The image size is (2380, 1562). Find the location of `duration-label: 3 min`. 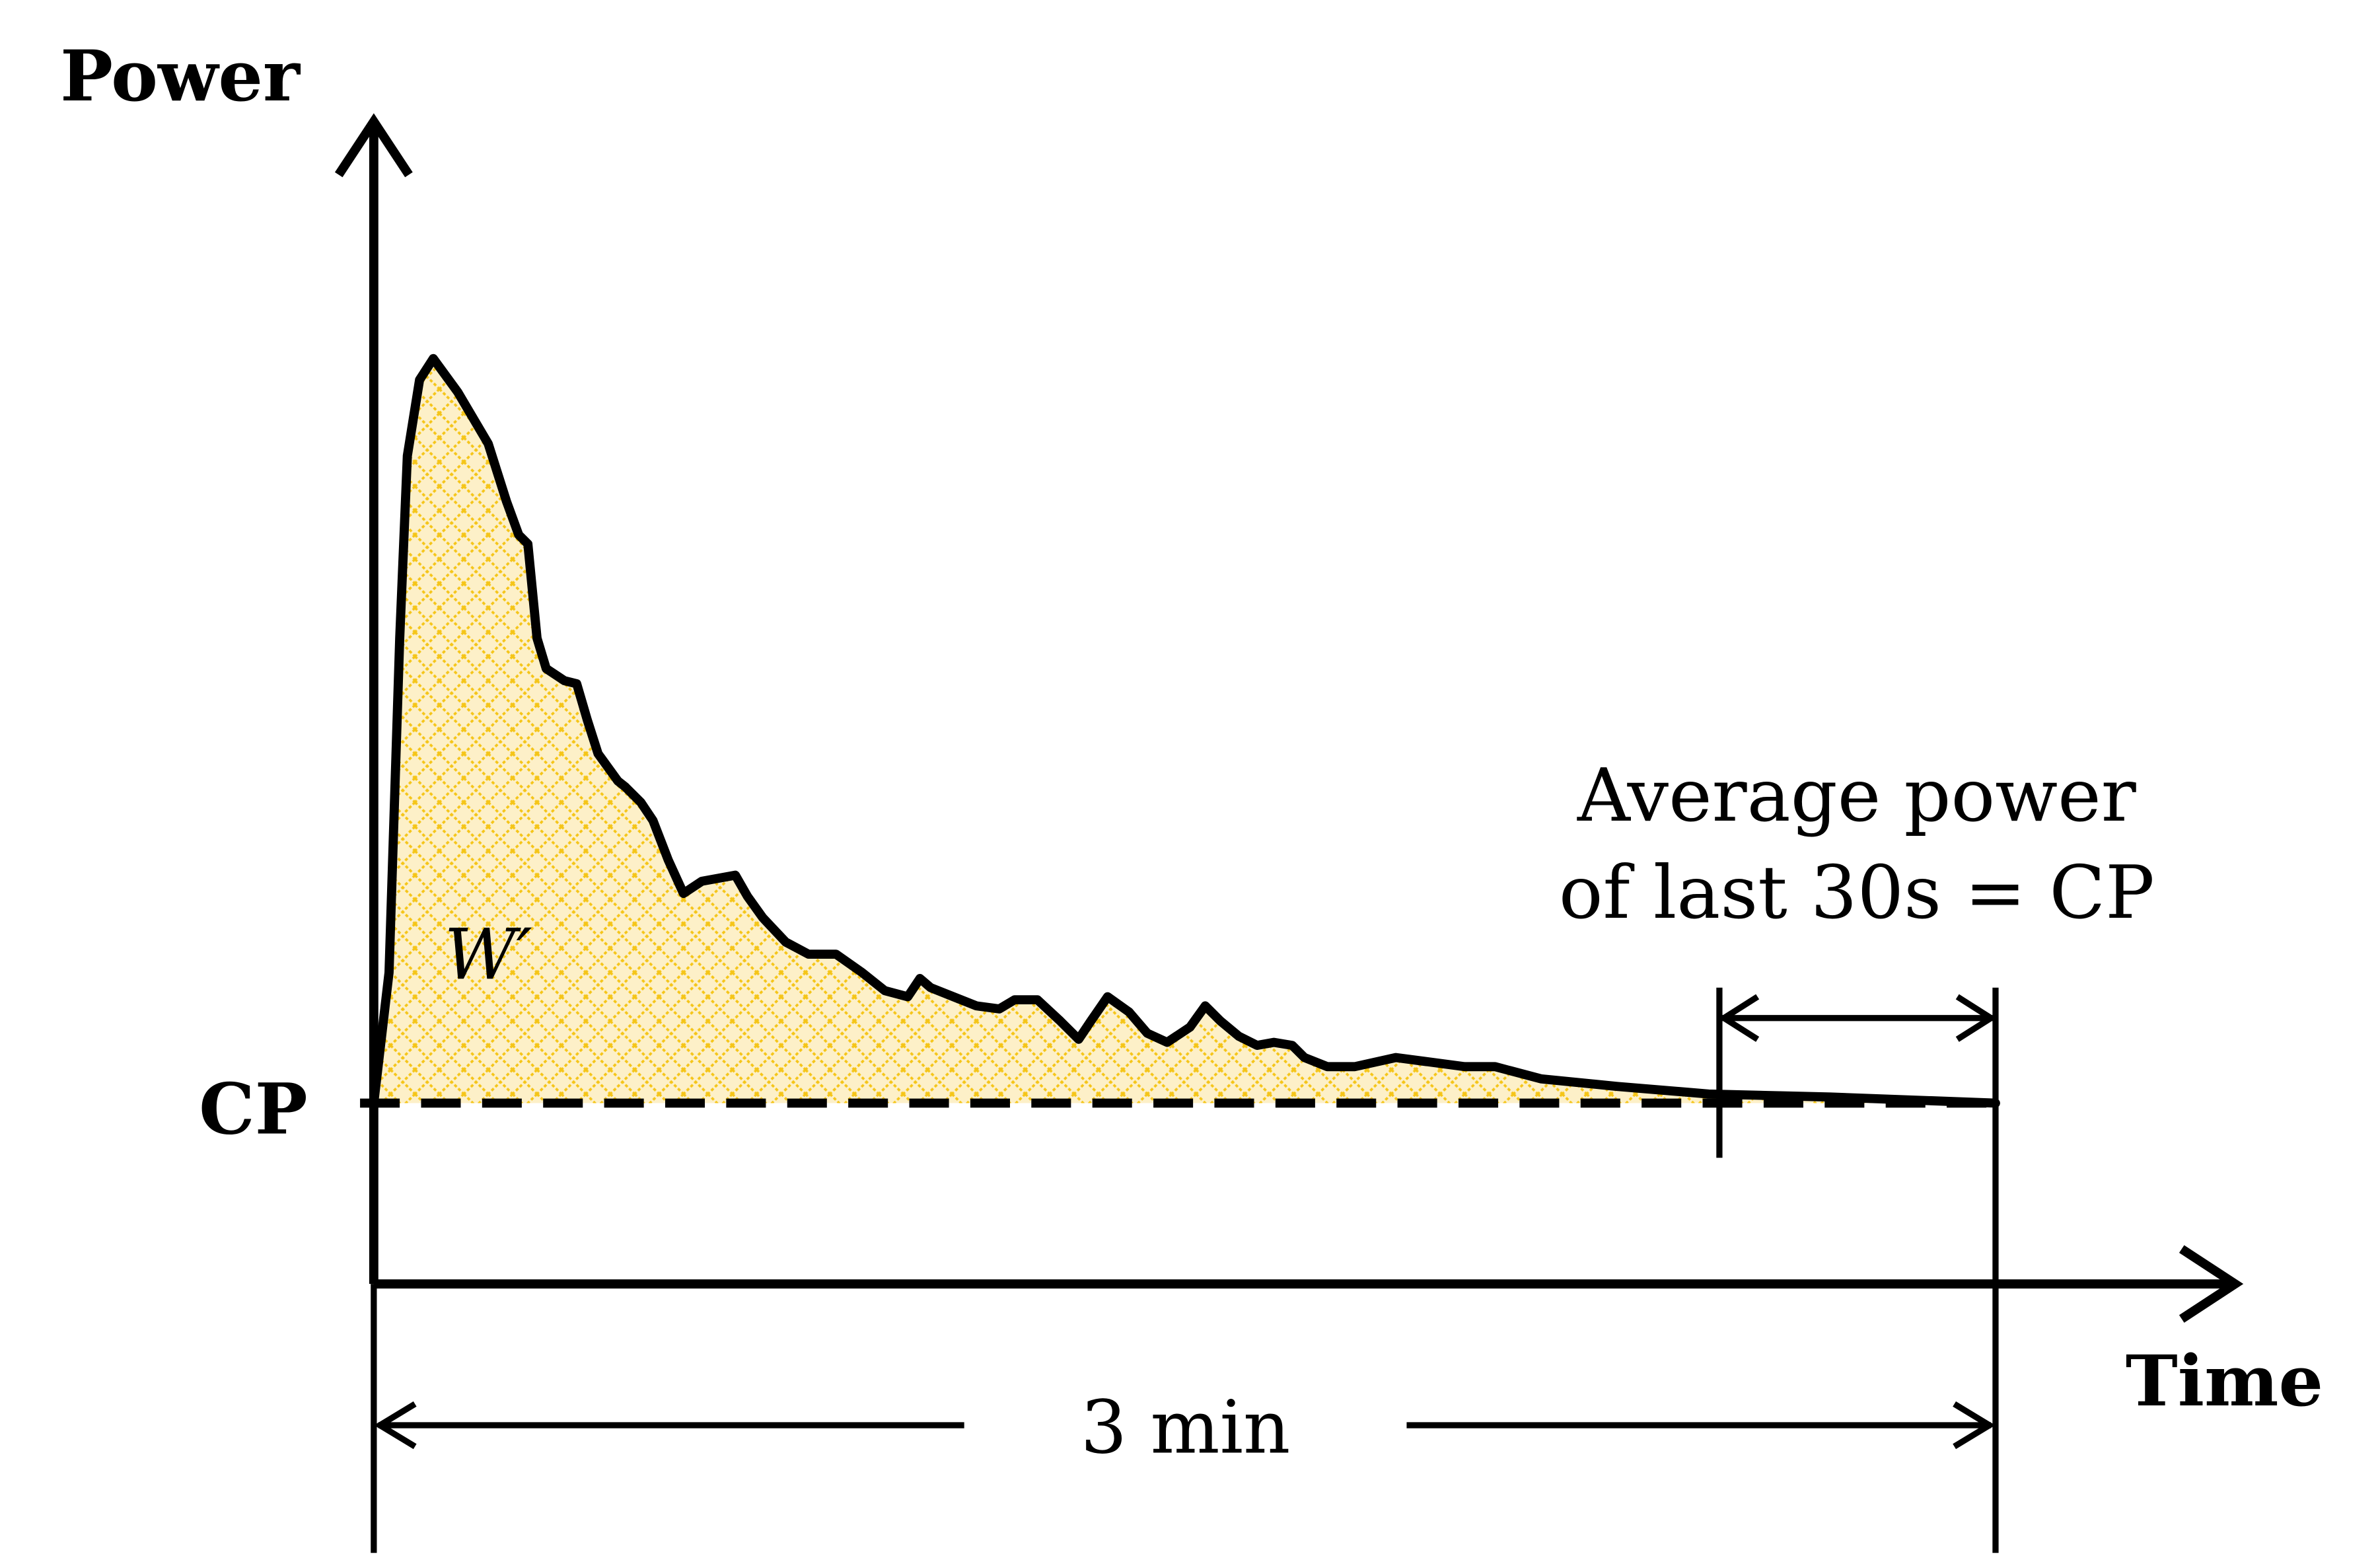

duration-label: 3 min is located at coordinates (1186, 1428).